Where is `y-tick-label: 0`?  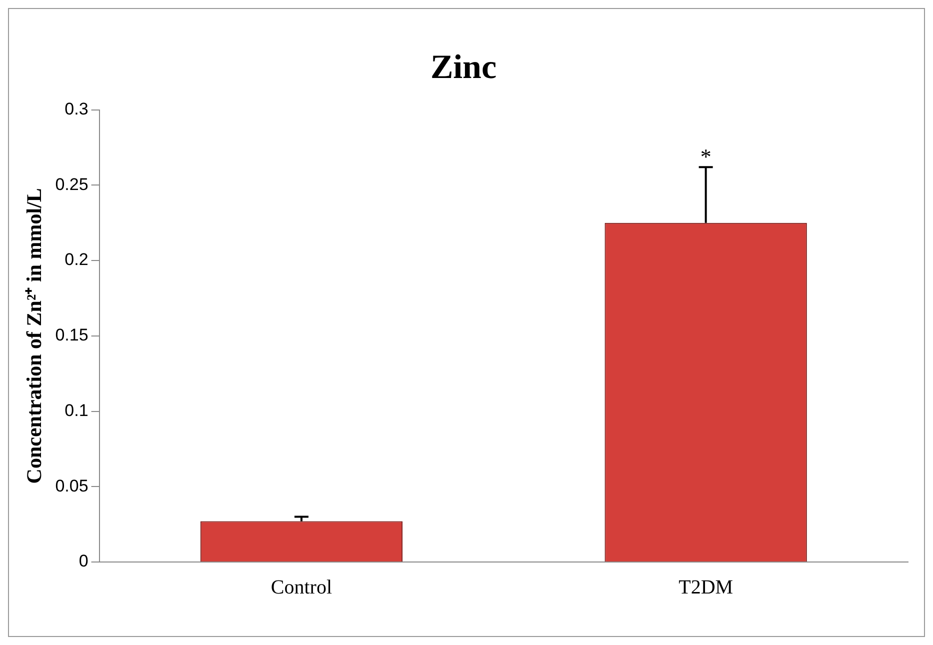 y-tick-label: 0 is located at coordinates (83, 561).